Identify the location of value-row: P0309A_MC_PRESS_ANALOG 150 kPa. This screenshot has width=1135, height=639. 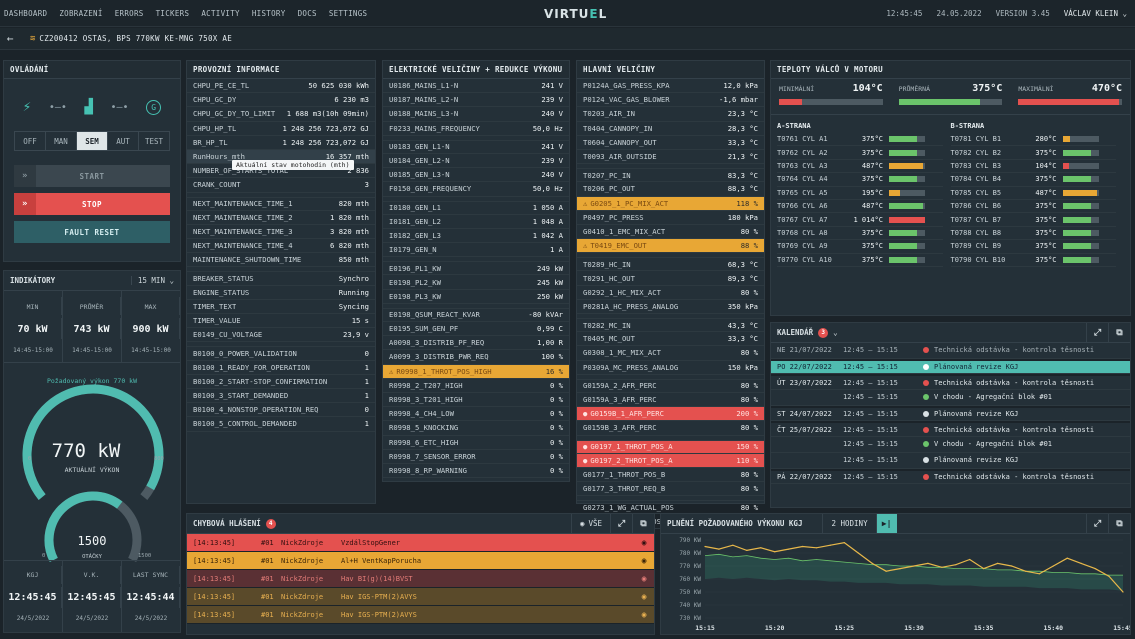
(670, 368).